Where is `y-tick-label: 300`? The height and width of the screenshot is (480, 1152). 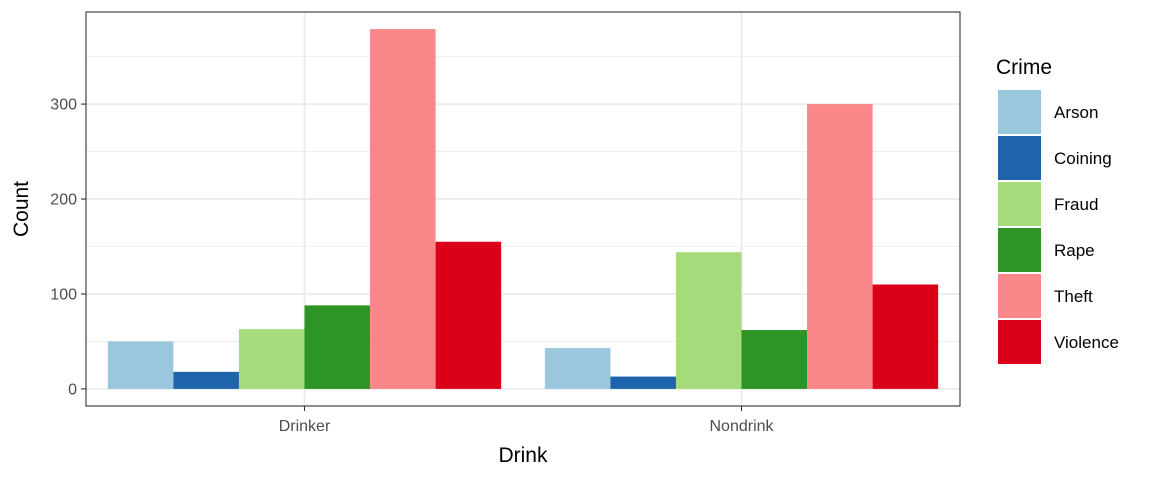 y-tick-label: 300 is located at coordinates (63, 105).